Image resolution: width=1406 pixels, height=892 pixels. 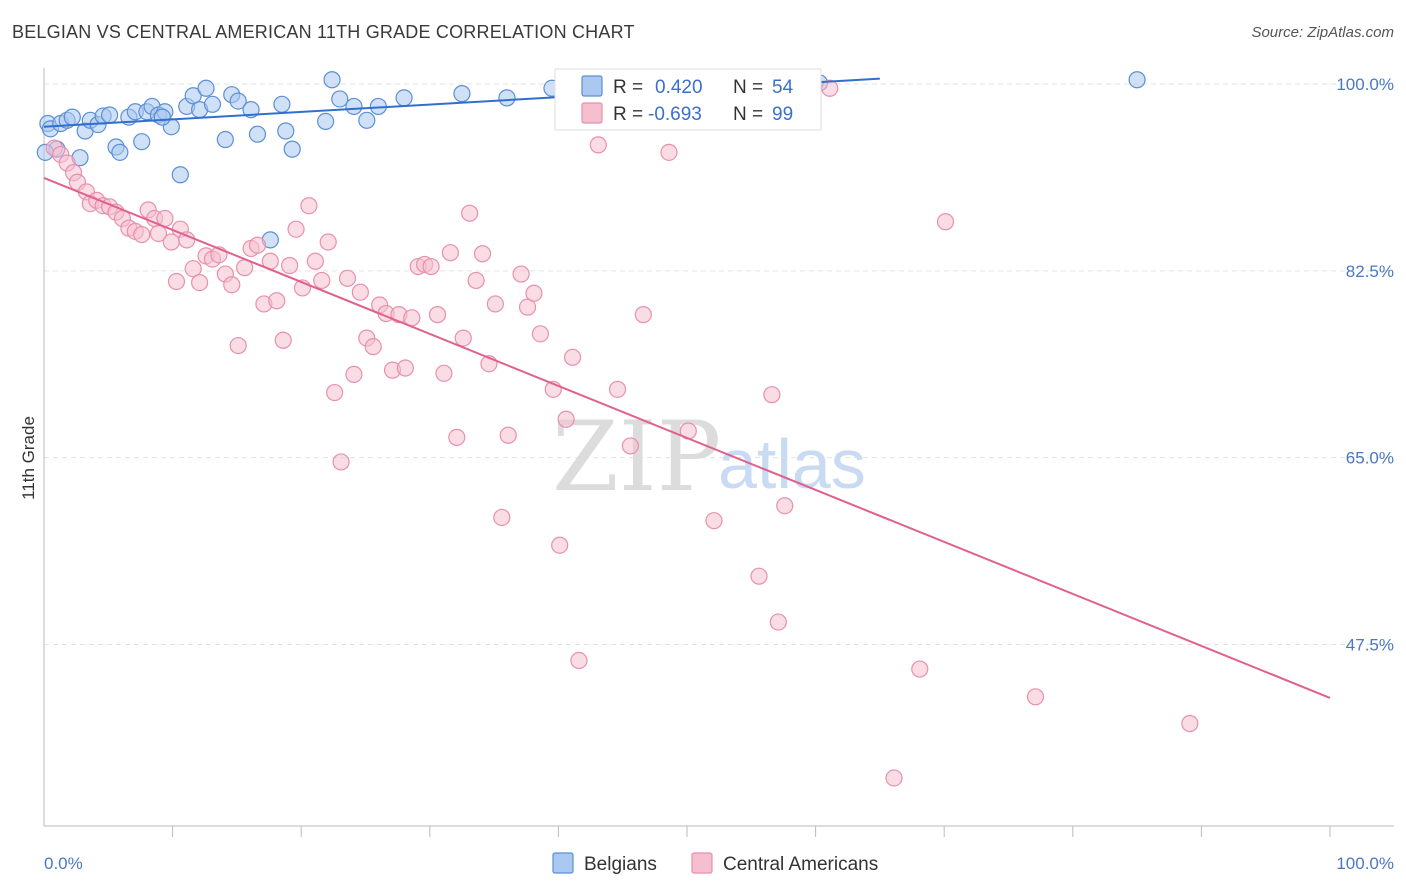 I want to click on legend-n-label-belgians: N =, so click(x=748, y=87).